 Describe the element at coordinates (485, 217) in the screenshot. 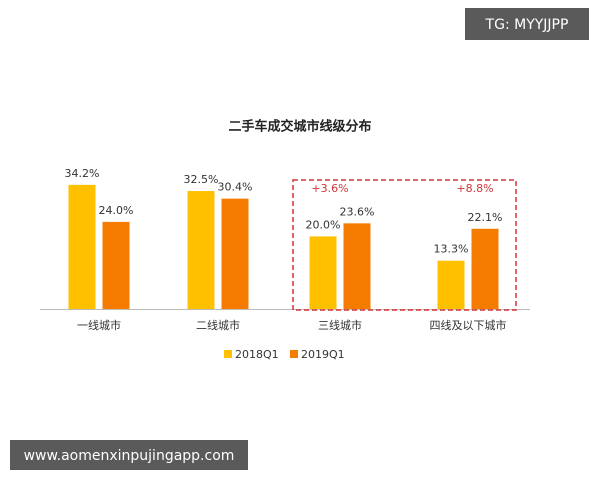

I see `value-label: 22.1%` at that location.